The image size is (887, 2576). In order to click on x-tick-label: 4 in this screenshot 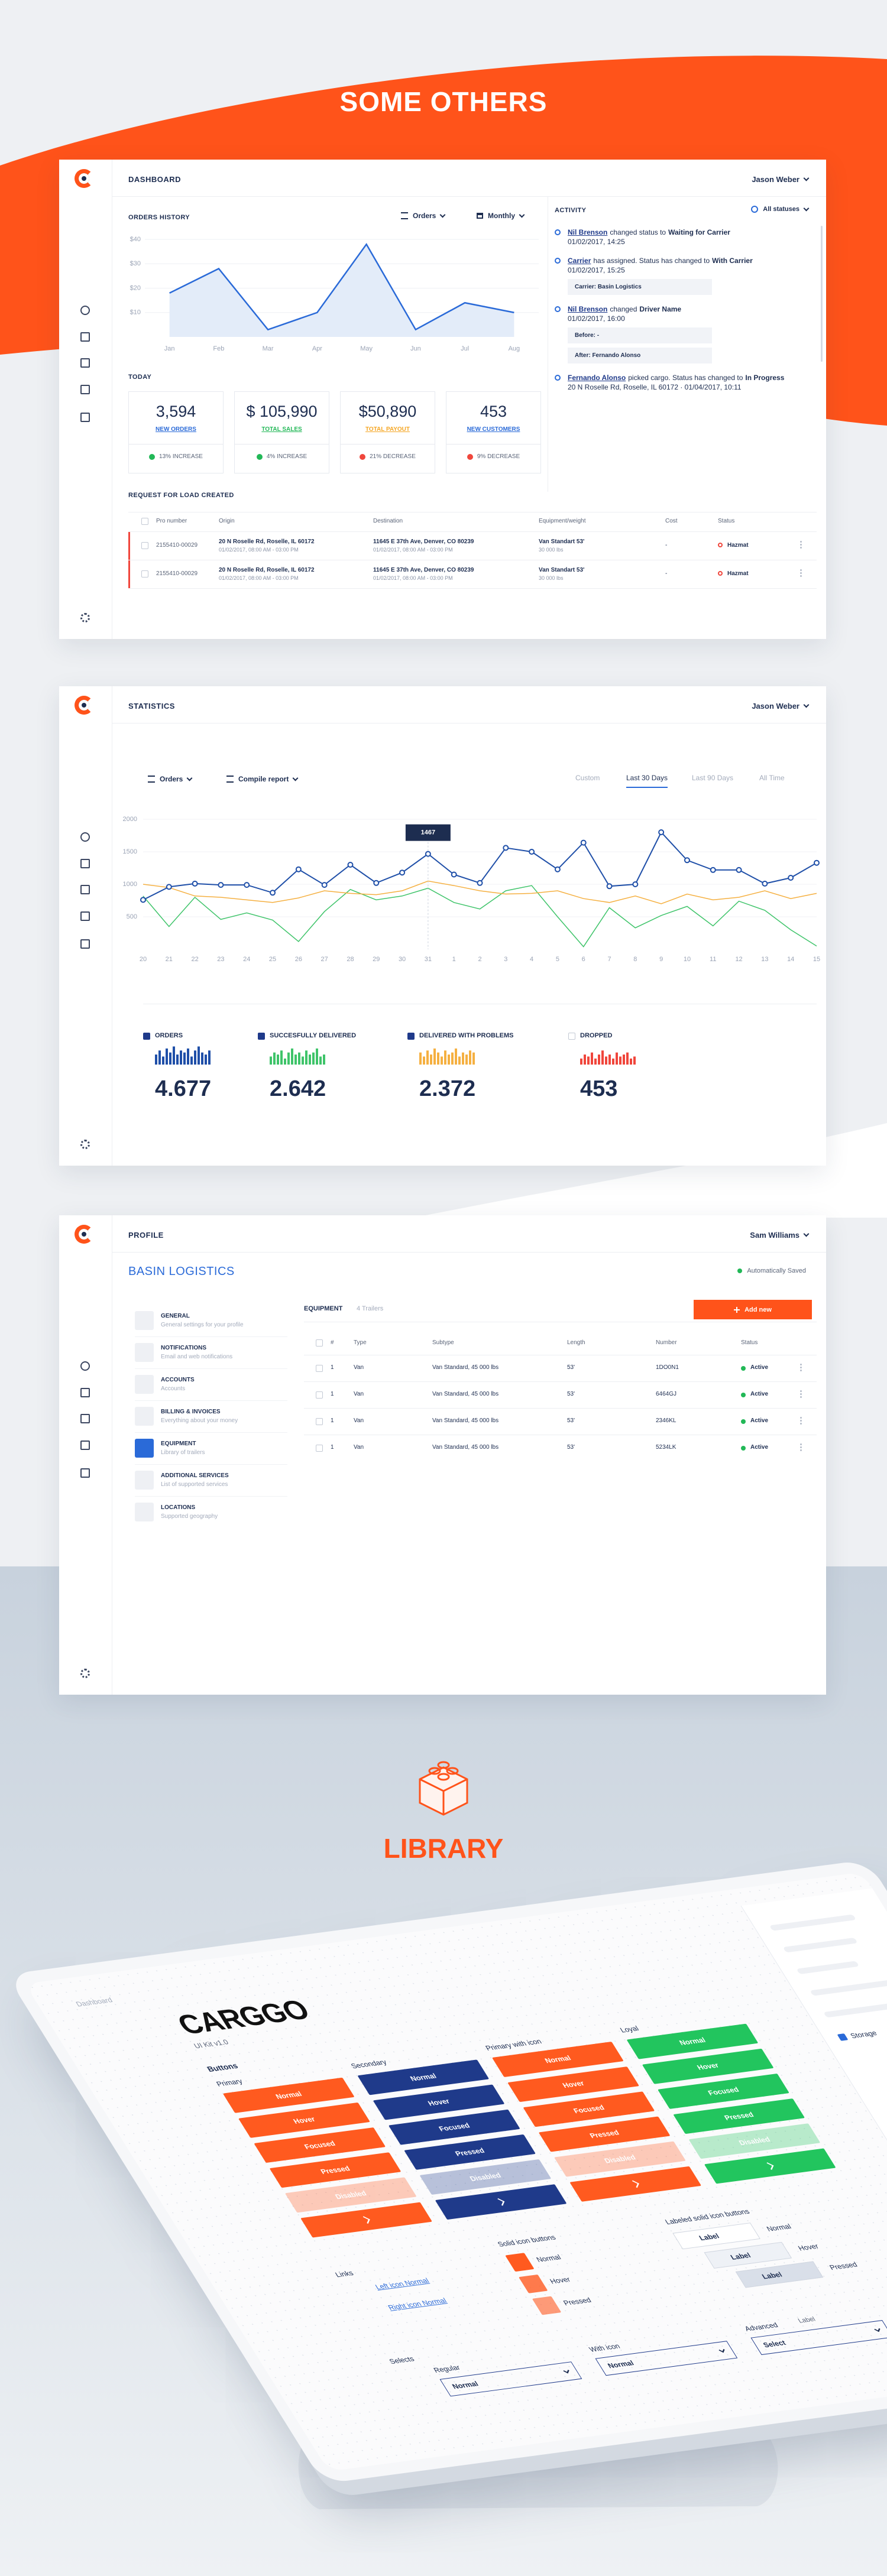, I will do `click(532, 959)`.